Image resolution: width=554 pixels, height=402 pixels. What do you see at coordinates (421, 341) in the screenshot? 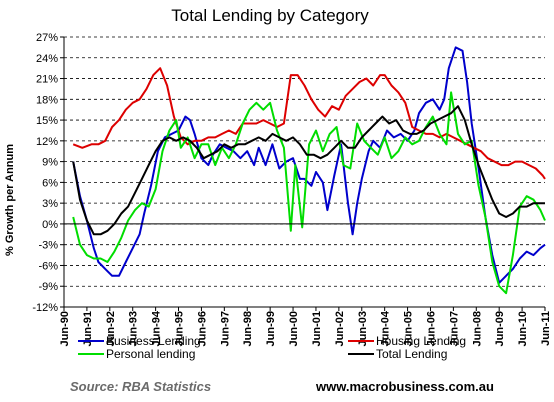
I see `legend-label: Housing Lending` at bounding box center [421, 341].